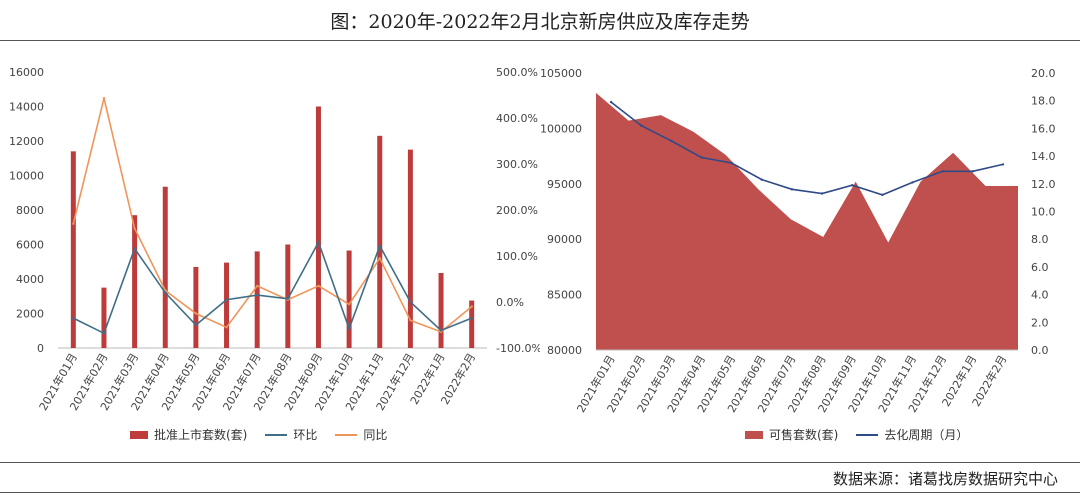 This screenshot has width=1080, height=500. I want to click on chart-title: 图：2020年-2022年2月北京新房供应及库存走势, so click(540, 21).